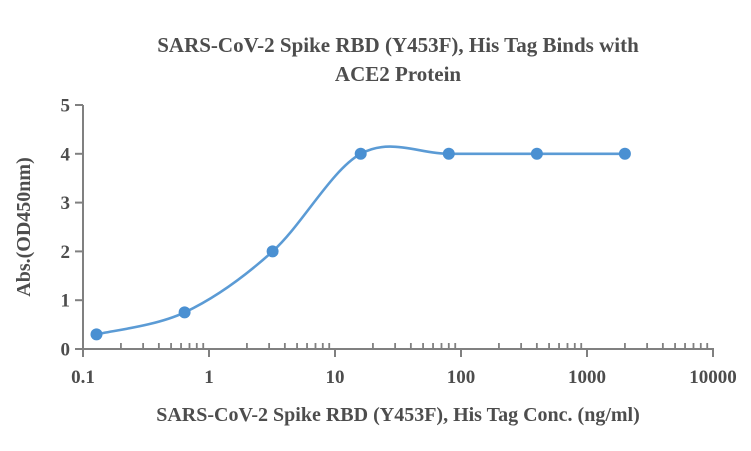 Image resolution: width=751 pixels, height=451 pixels. What do you see at coordinates (66, 350) in the screenshot?
I see `y-tick-label: 0` at bounding box center [66, 350].